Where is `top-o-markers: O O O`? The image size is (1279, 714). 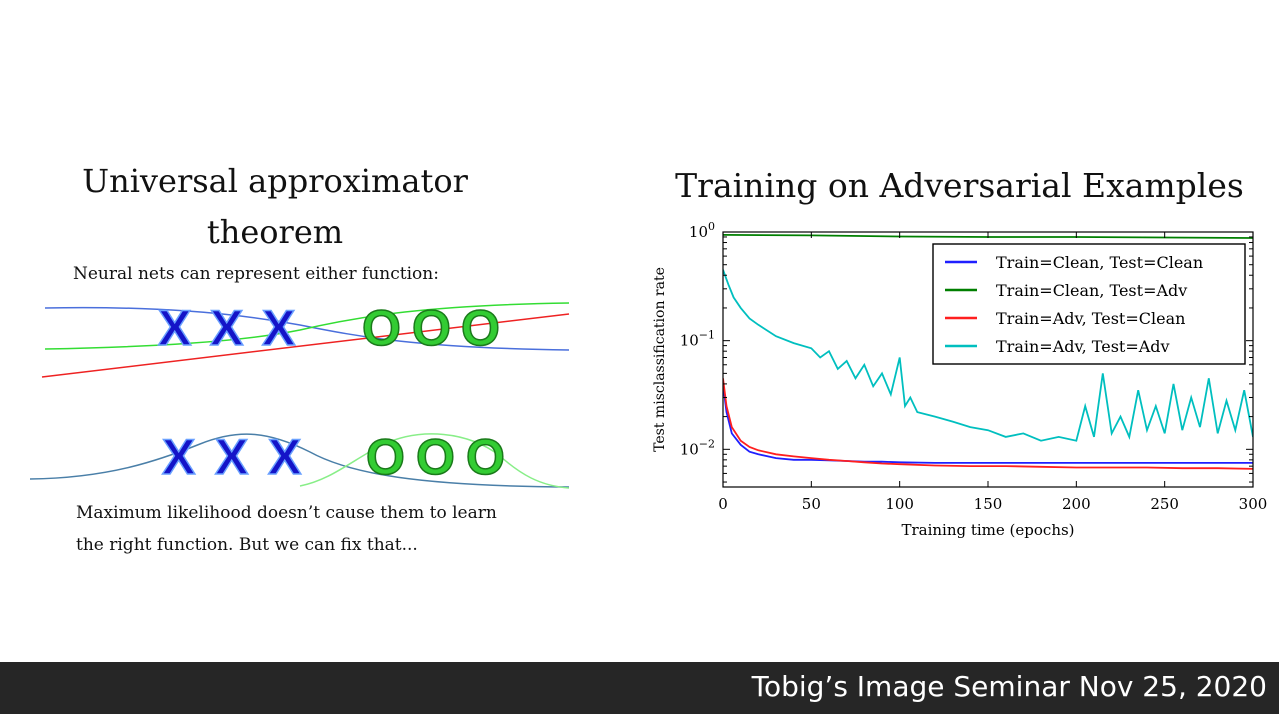 top-o-markers: O O O is located at coordinates (430, 328).